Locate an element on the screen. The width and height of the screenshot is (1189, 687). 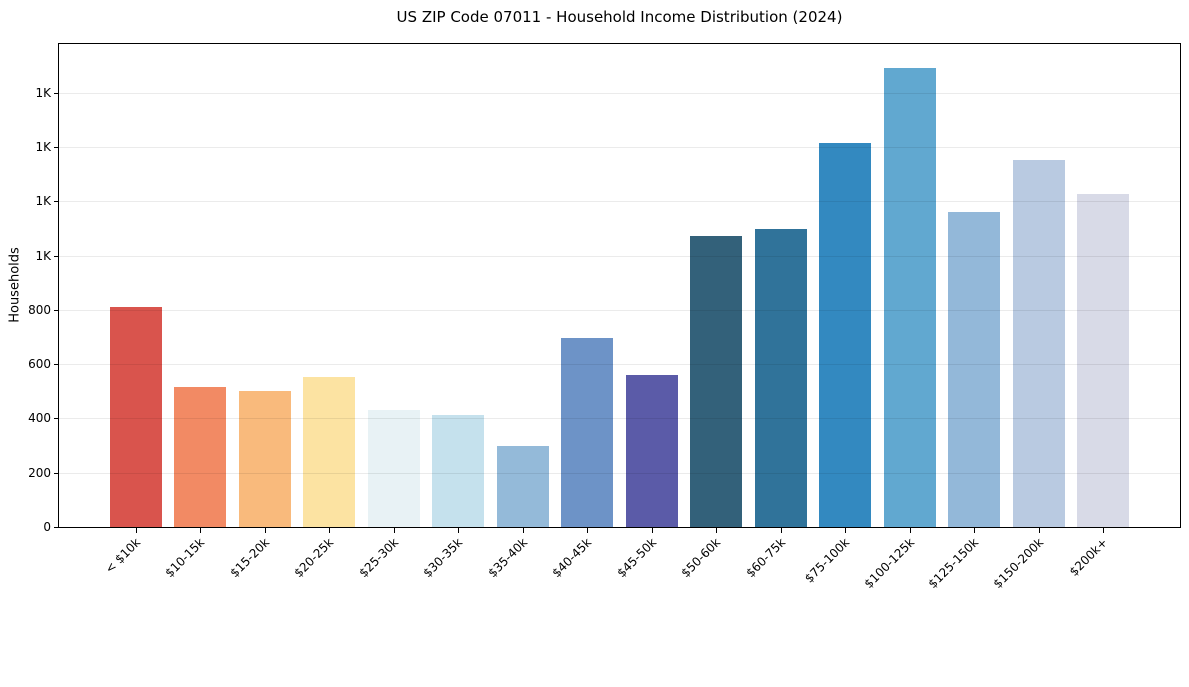
x-tick-label: $25-30k is located at coordinates (378, 558).